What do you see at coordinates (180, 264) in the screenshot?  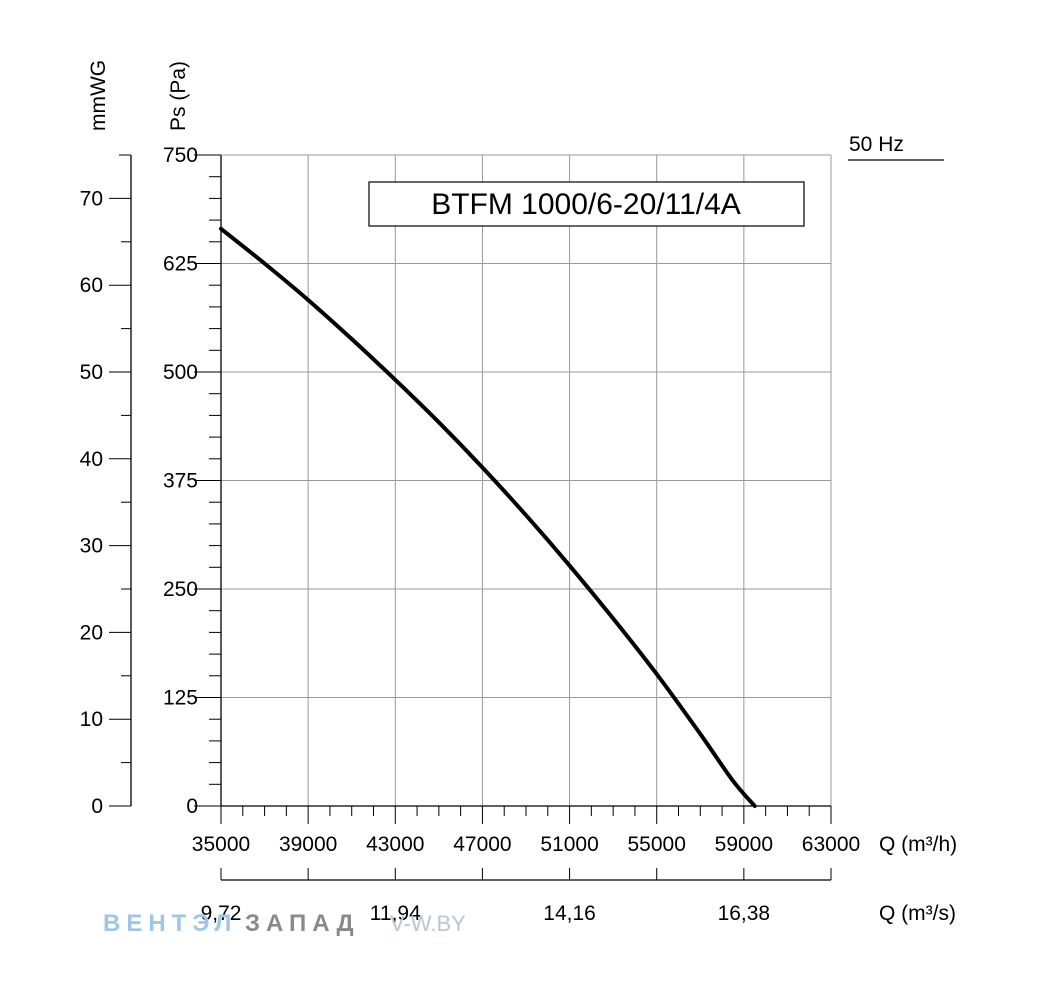 I see `y-tick-label: 625` at bounding box center [180, 264].